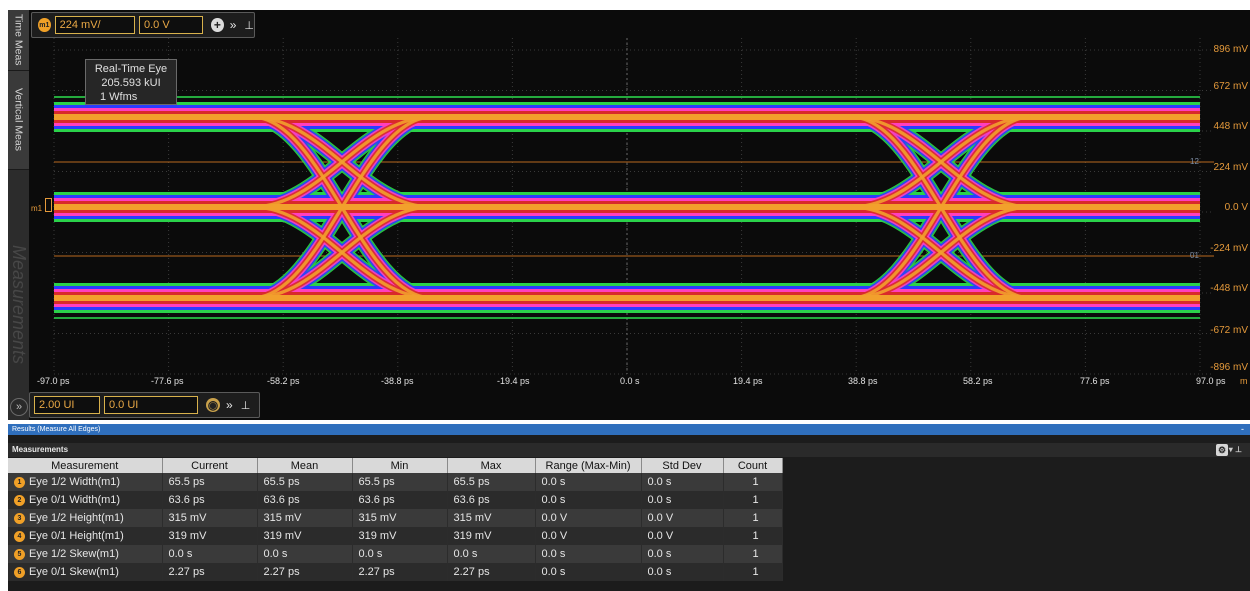 The width and height of the screenshot is (1250, 591). I want to click on threshold-tag-01: 01, so click(1194, 255).